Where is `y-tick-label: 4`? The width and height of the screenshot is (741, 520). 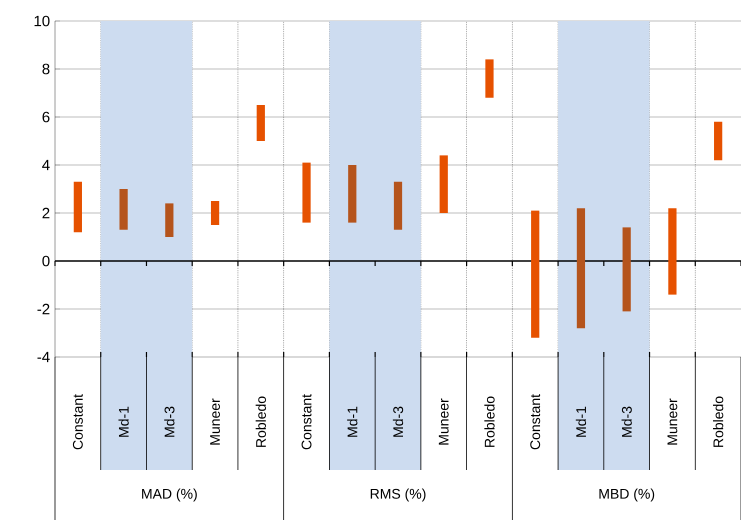 y-tick-label: 4 is located at coordinates (46, 165).